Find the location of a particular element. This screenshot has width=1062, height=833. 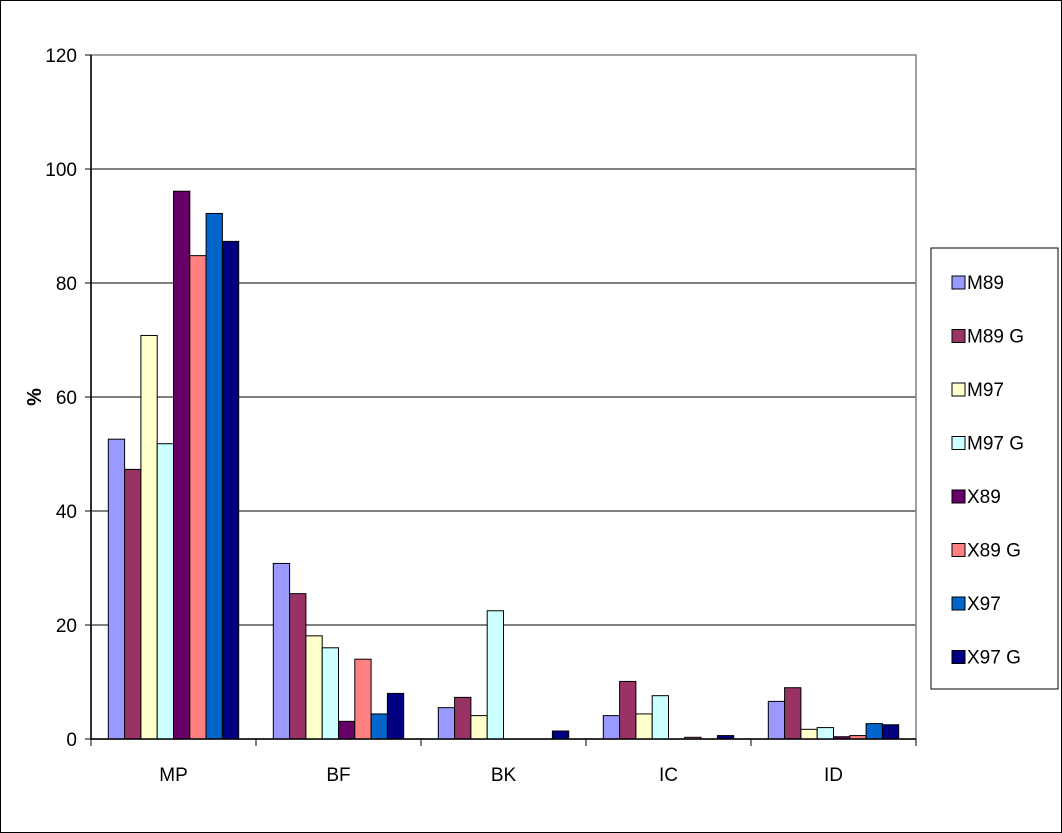

y-tick-label: 60 is located at coordinates (66, 398).